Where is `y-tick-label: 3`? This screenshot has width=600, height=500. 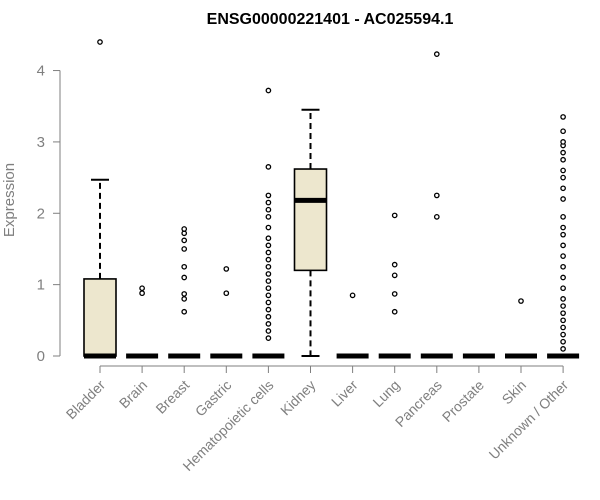
y-tick-label: 3 is located at coordinates (41, 142).